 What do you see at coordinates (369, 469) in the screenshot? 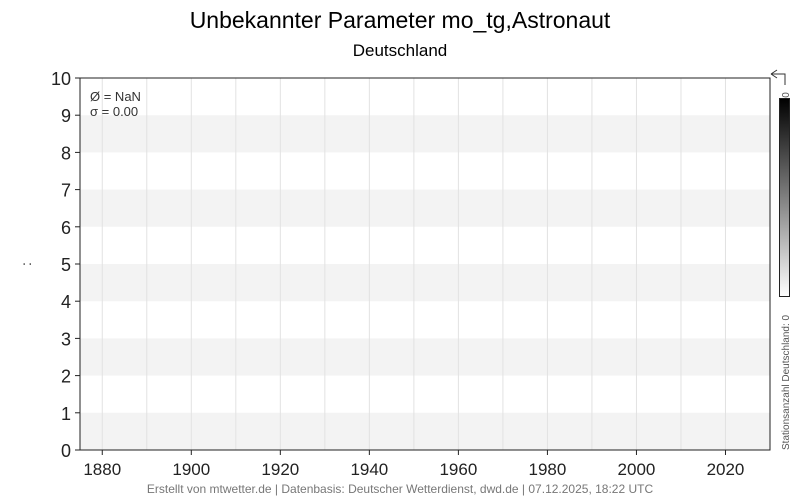
I see `x-tick-label: 1940` at bounding box center [369, 469].